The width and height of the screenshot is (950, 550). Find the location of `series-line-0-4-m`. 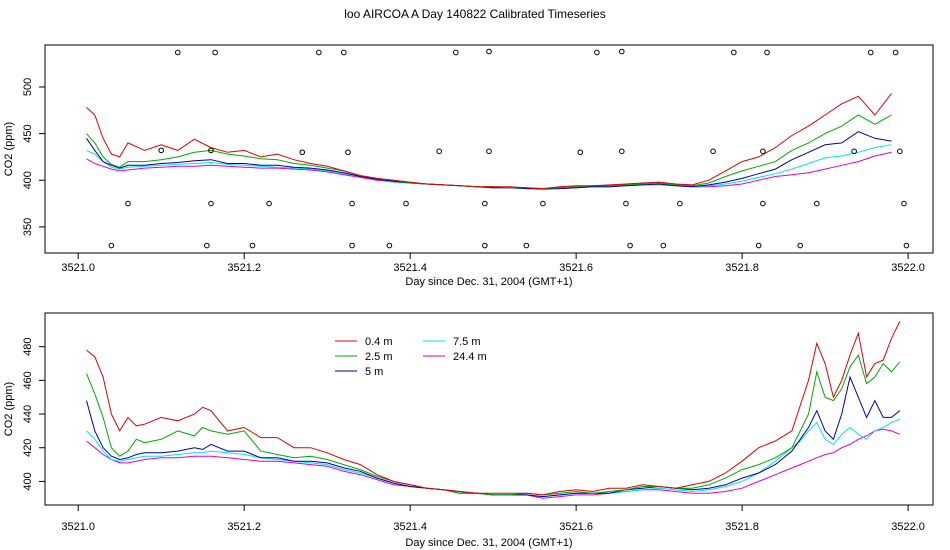

series-line-0-4-m is located at coordinates (489, 141).